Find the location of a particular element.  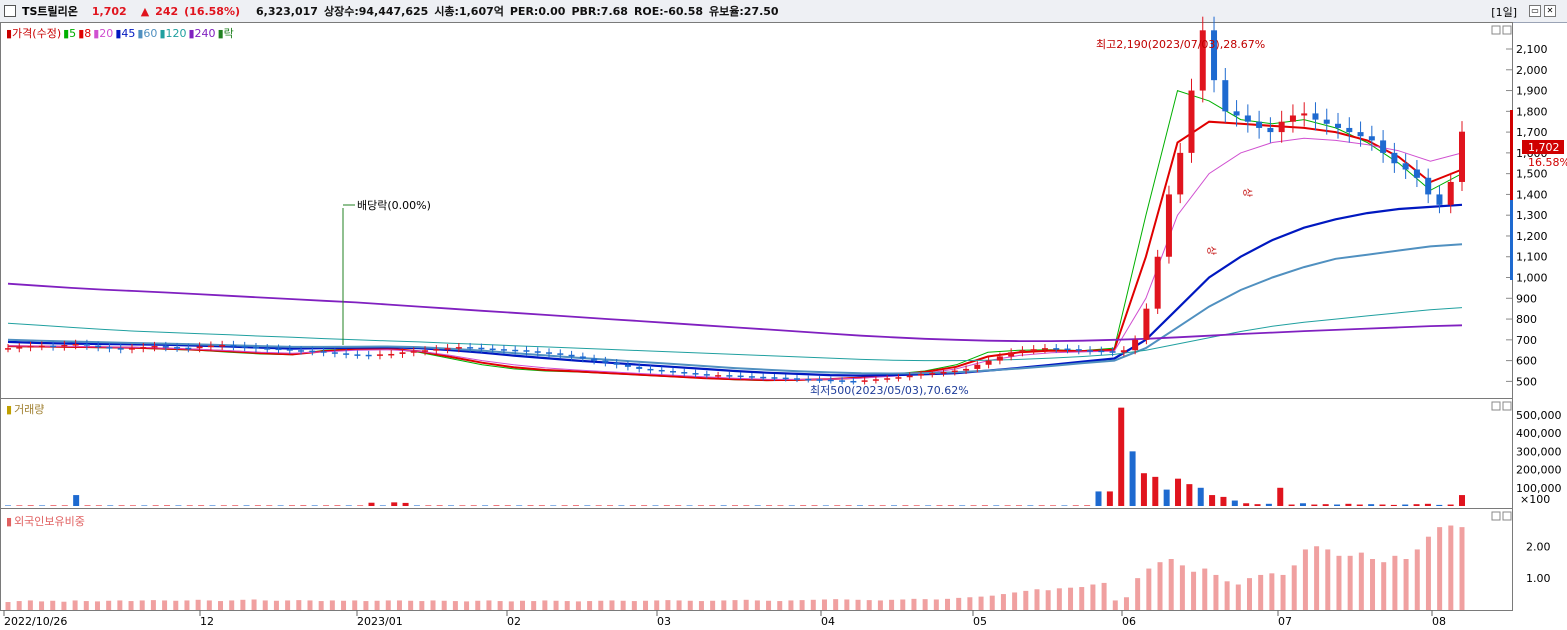

legend-item-7: ▮240 is located at coordinates (202, 33).